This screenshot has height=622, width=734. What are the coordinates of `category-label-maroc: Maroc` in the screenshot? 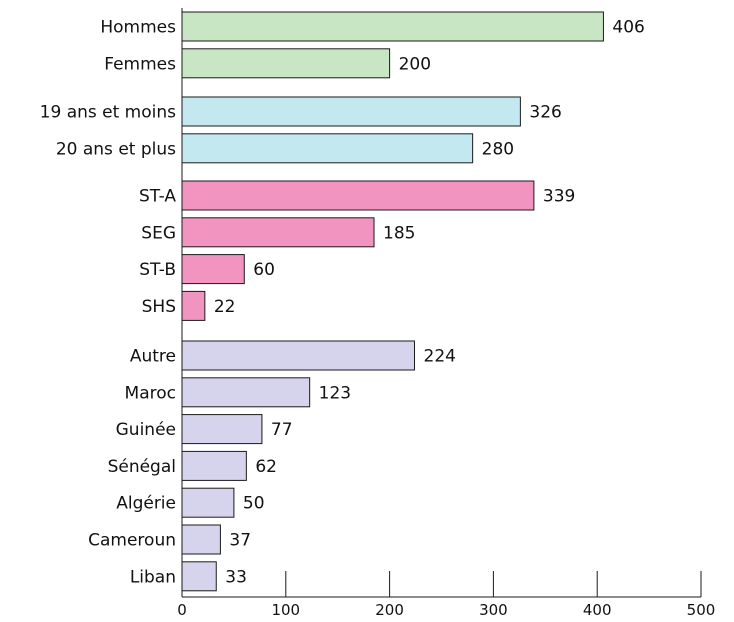 It's located at (150, 393).